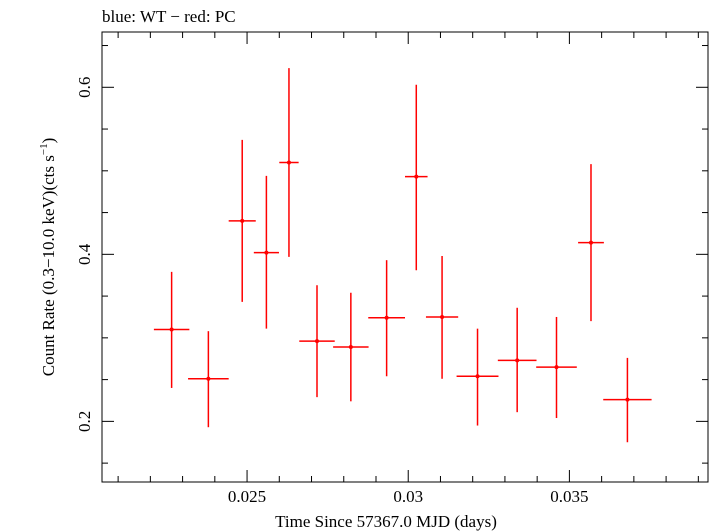  I want to click on y-tick-labels: 0.2 0.4 0.6, so click(84, 254).